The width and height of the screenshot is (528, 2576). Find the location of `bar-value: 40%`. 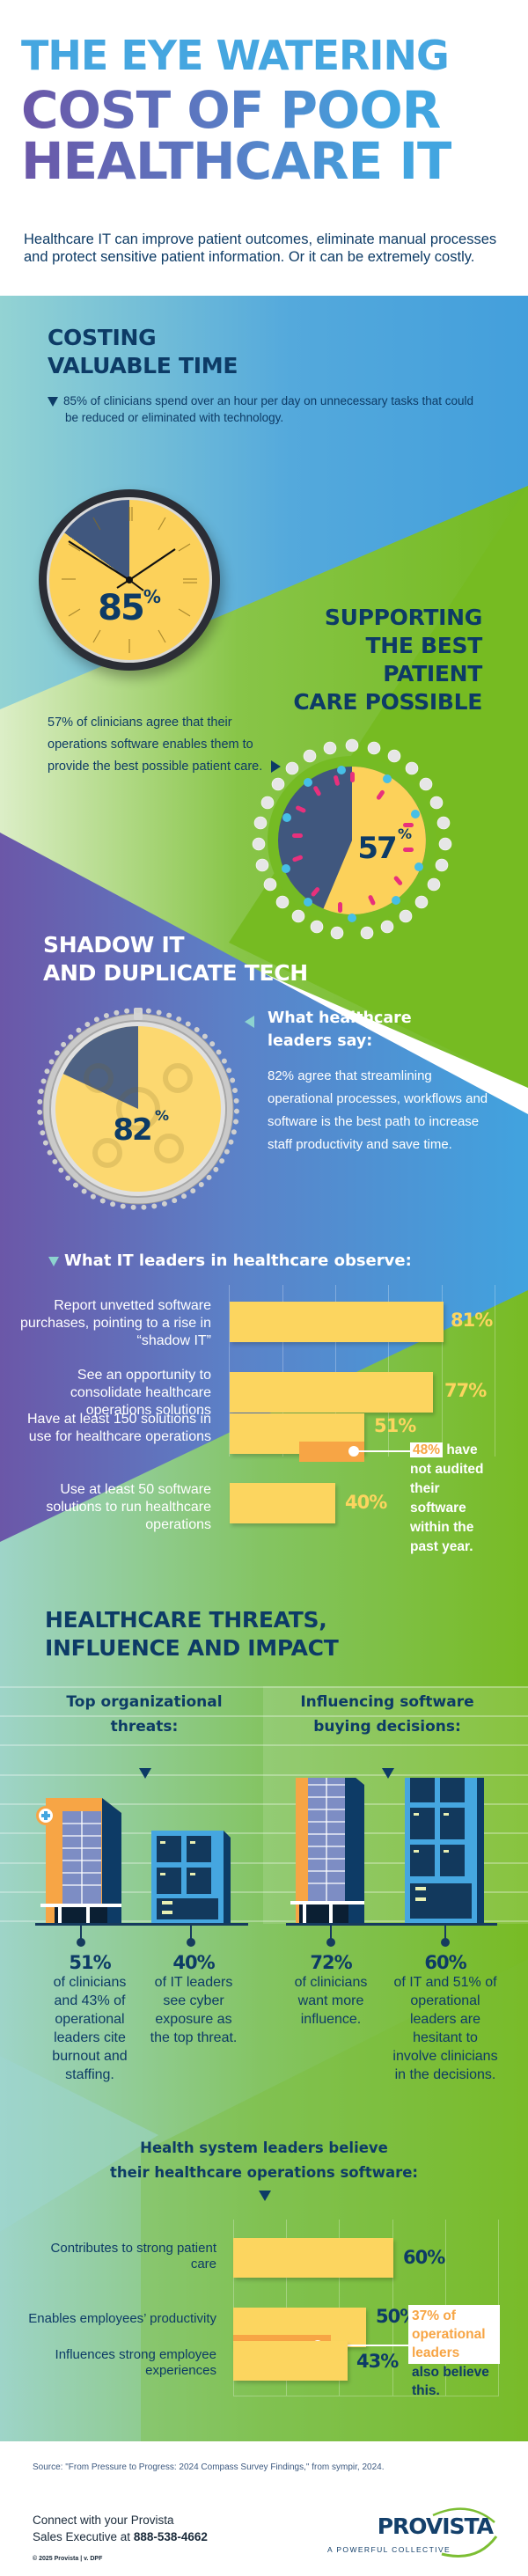

bar-value: 40% is located at coordinates (366, 1502).